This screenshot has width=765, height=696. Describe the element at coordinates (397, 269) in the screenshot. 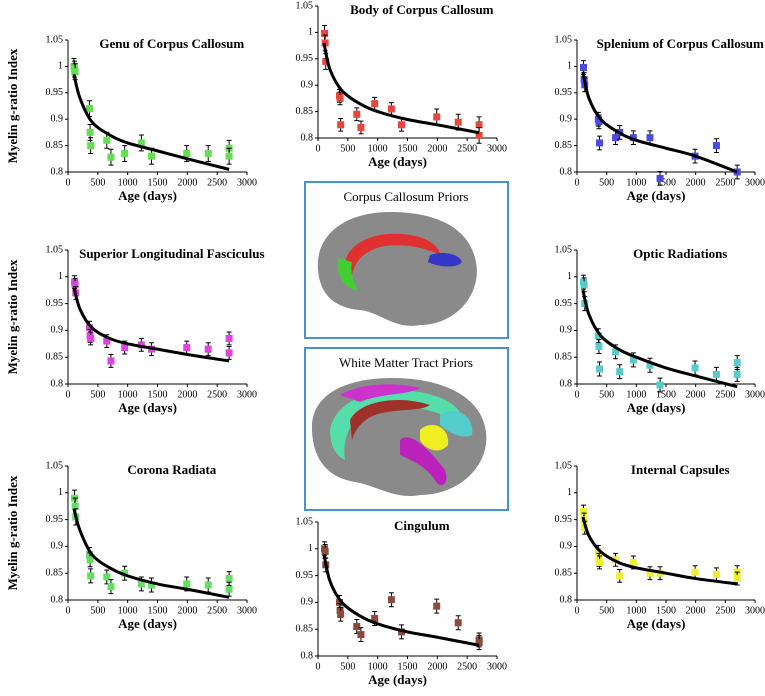

I see `brain-render` at that location.